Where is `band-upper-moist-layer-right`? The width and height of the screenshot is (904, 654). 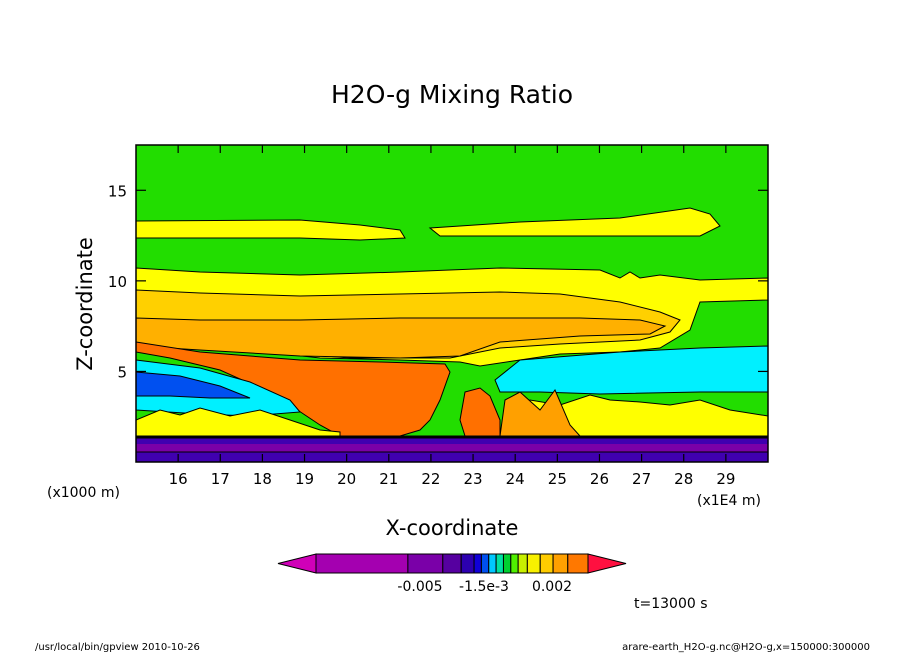
band-upper-moist-layer-right is located at coordinates (574, 222).